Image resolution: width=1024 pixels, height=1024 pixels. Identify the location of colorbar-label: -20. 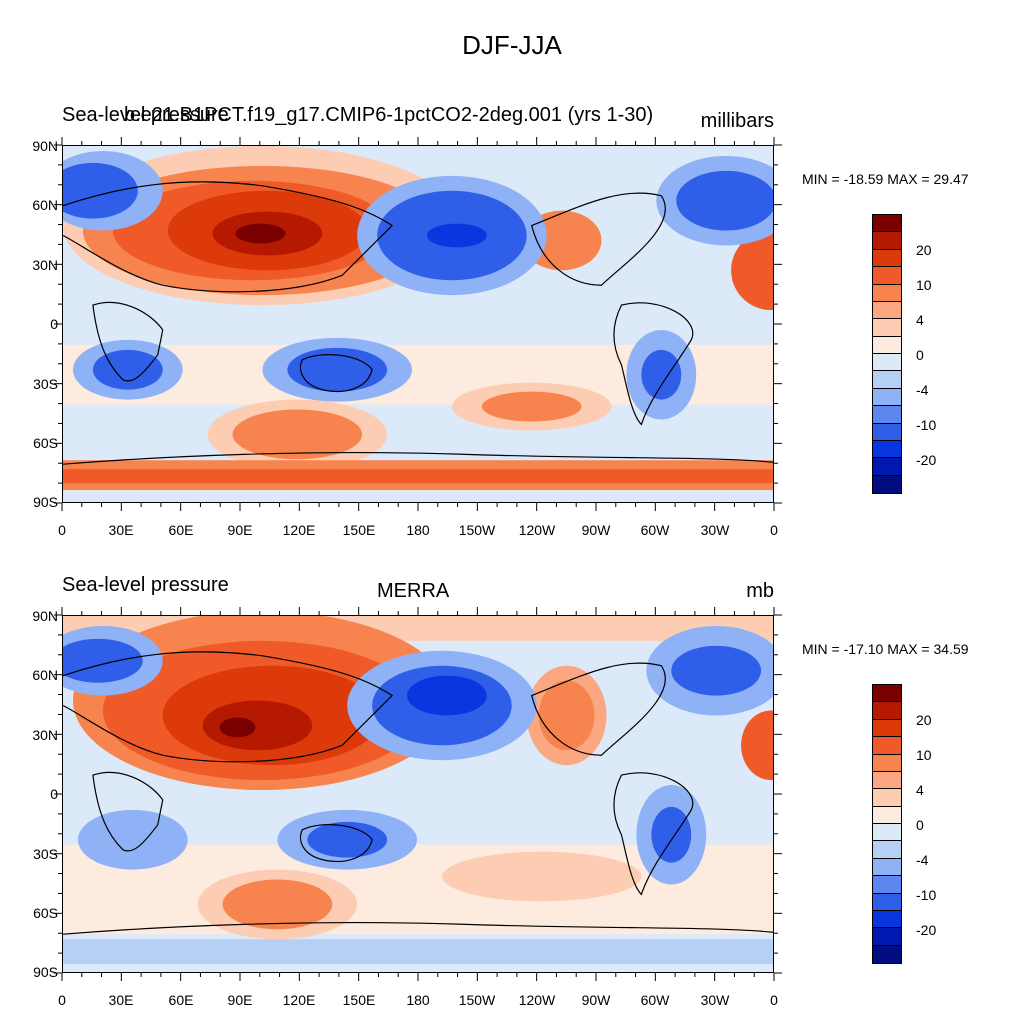
(926, 460).